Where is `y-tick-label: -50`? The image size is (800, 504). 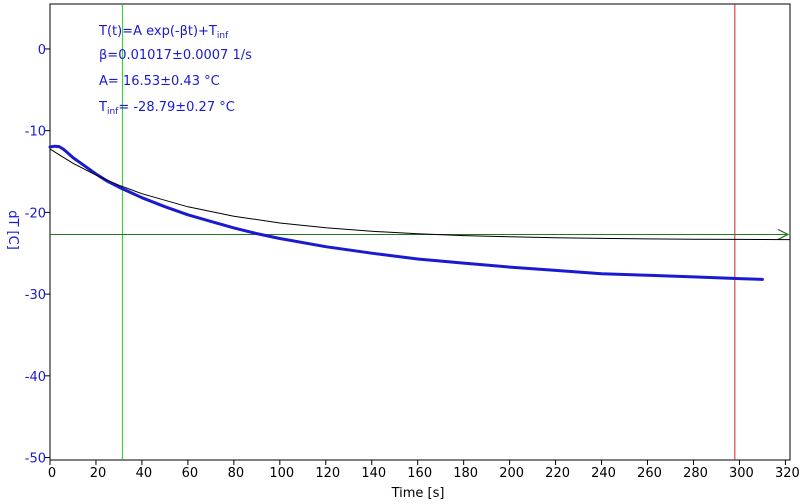
y-tick-label: -50 is located at coordinates (35, 459).